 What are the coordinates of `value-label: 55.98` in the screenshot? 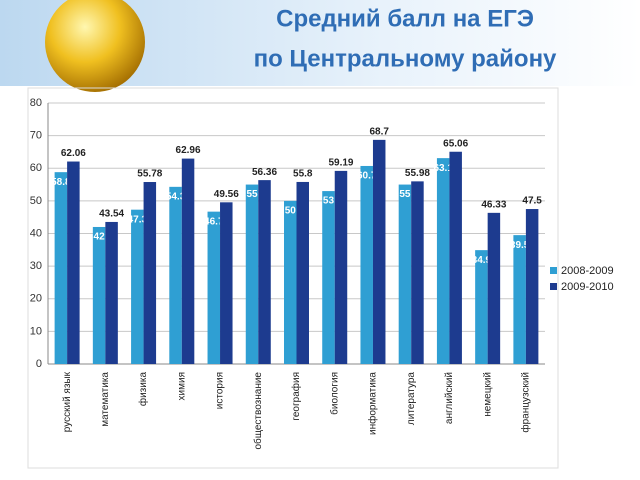 It's located at (417, 173).